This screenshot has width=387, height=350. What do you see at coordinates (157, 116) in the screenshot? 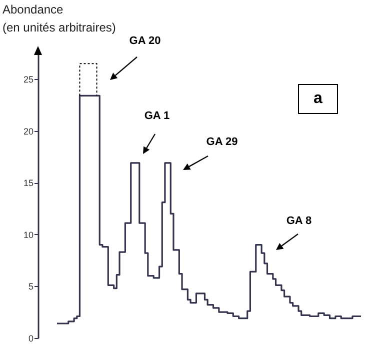
I see `annotation: GA 1` at bounding box center [157, 116].